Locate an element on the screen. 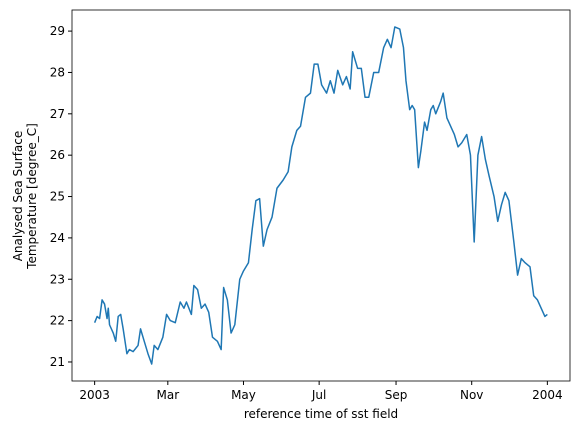 The image size is (579, 432). y-tick-label: 21 is located at coordinates (57, 362).